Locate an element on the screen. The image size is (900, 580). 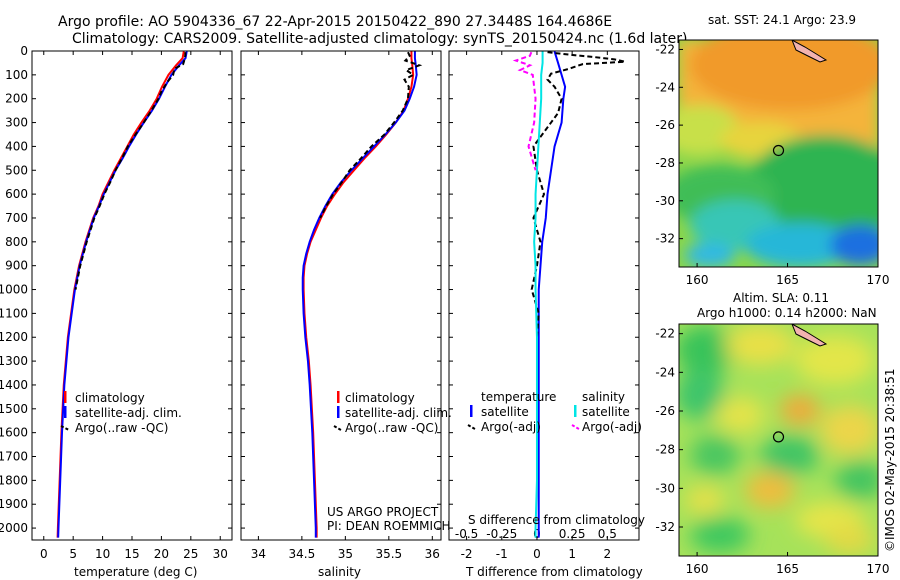
y-tick-label: 0 is located at coordinates (24, 51).